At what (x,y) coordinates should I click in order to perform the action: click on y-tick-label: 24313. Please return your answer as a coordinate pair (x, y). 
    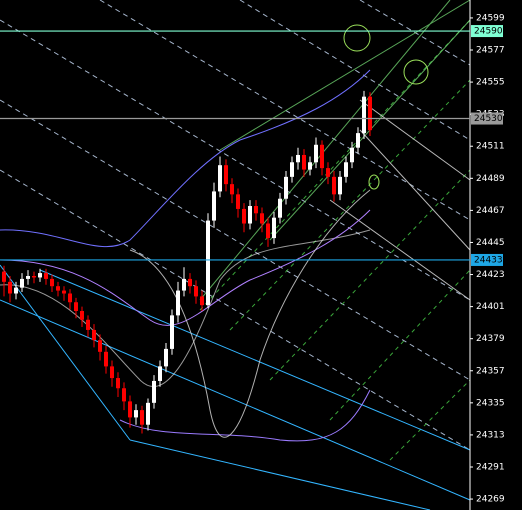
    Looking at the image, I should click on (490, 435).